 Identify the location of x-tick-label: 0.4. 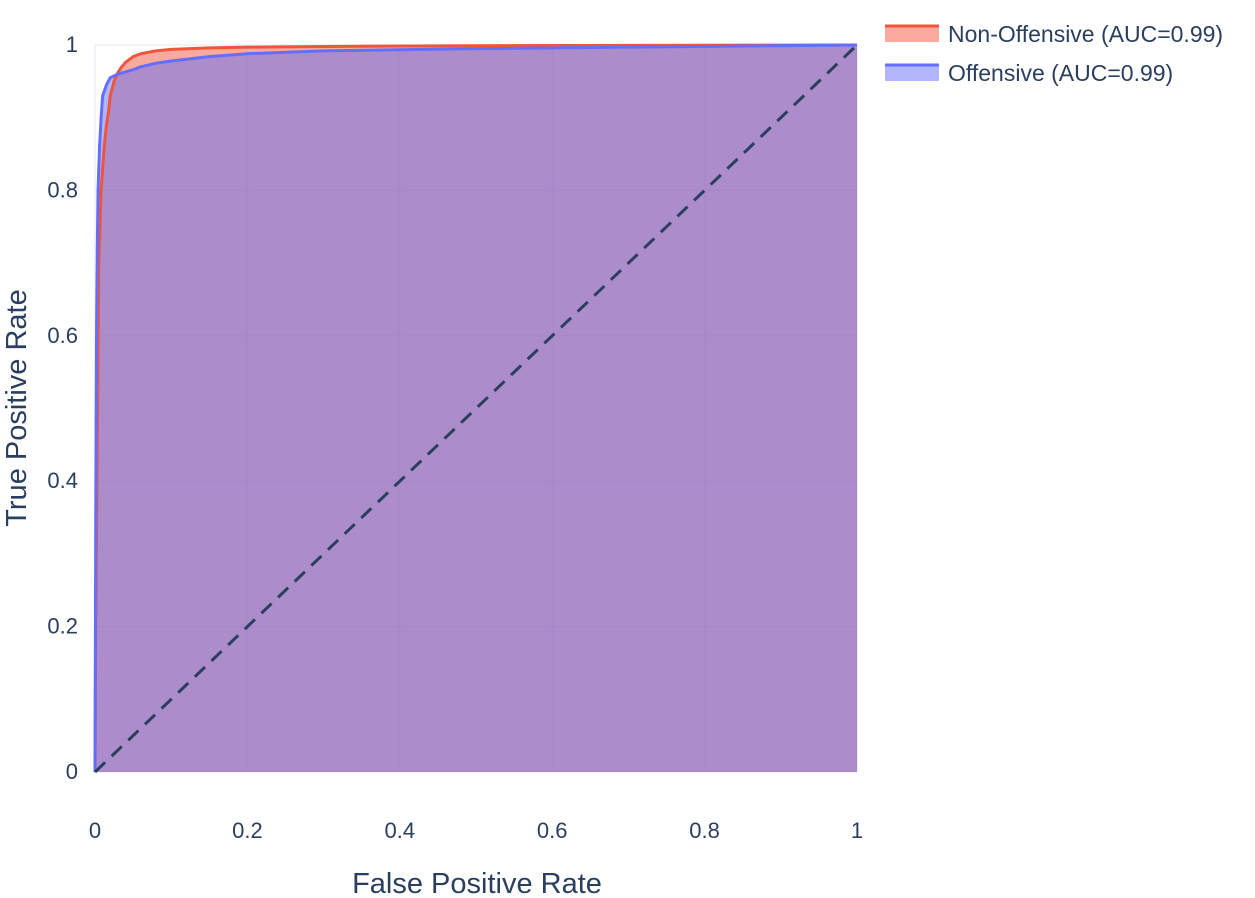
(400, 830).